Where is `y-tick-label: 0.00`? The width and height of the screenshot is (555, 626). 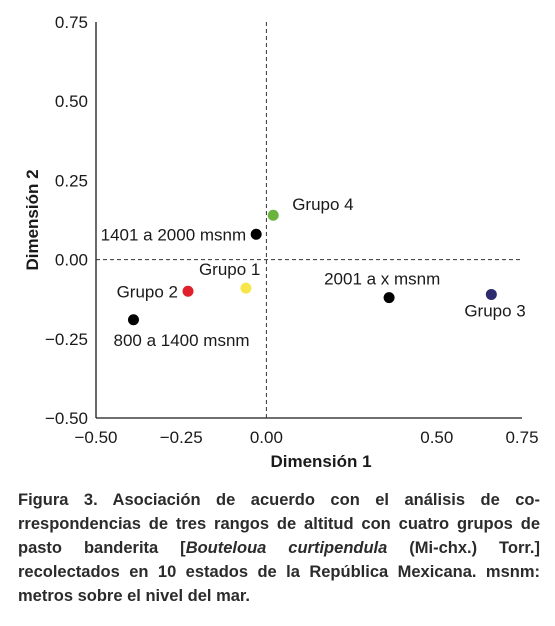
y-tick-label: 0.00 is located at coordinates (71, 260).